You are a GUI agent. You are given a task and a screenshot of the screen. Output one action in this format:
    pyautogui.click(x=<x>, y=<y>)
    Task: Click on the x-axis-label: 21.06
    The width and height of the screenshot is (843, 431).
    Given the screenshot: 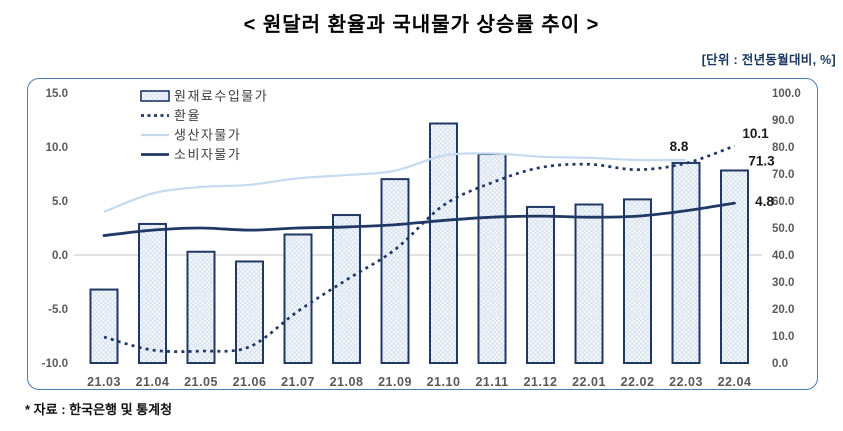 What is the action you would take?
    pyautogui.click(x=250, y=381)
    